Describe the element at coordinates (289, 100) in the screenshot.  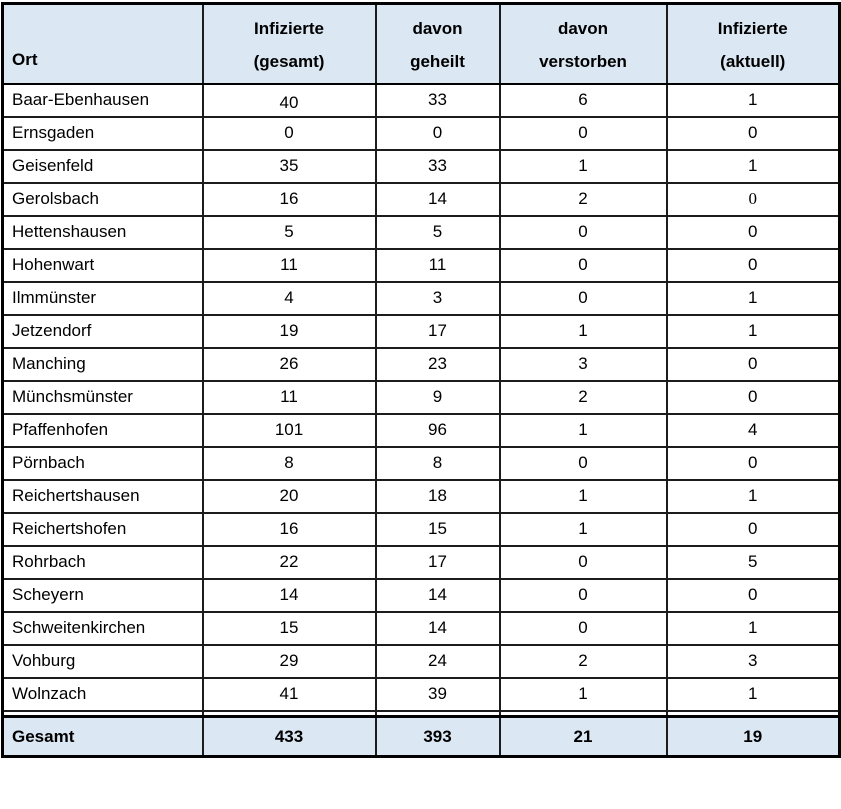
I see `value-cell: 40` at that location.